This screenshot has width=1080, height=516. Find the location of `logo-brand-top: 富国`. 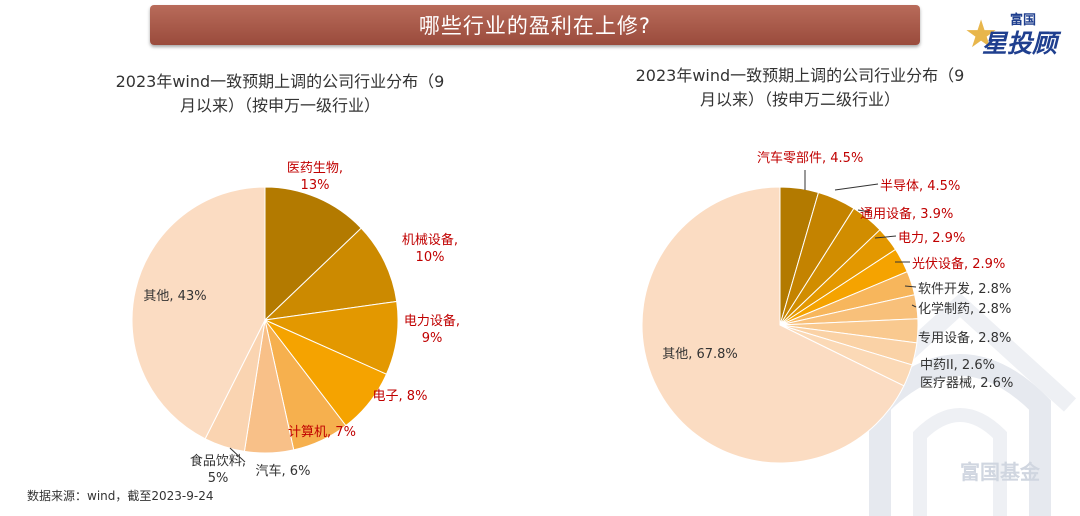

logo-brand-top: 富国 is located at coordinates (1023, 20).